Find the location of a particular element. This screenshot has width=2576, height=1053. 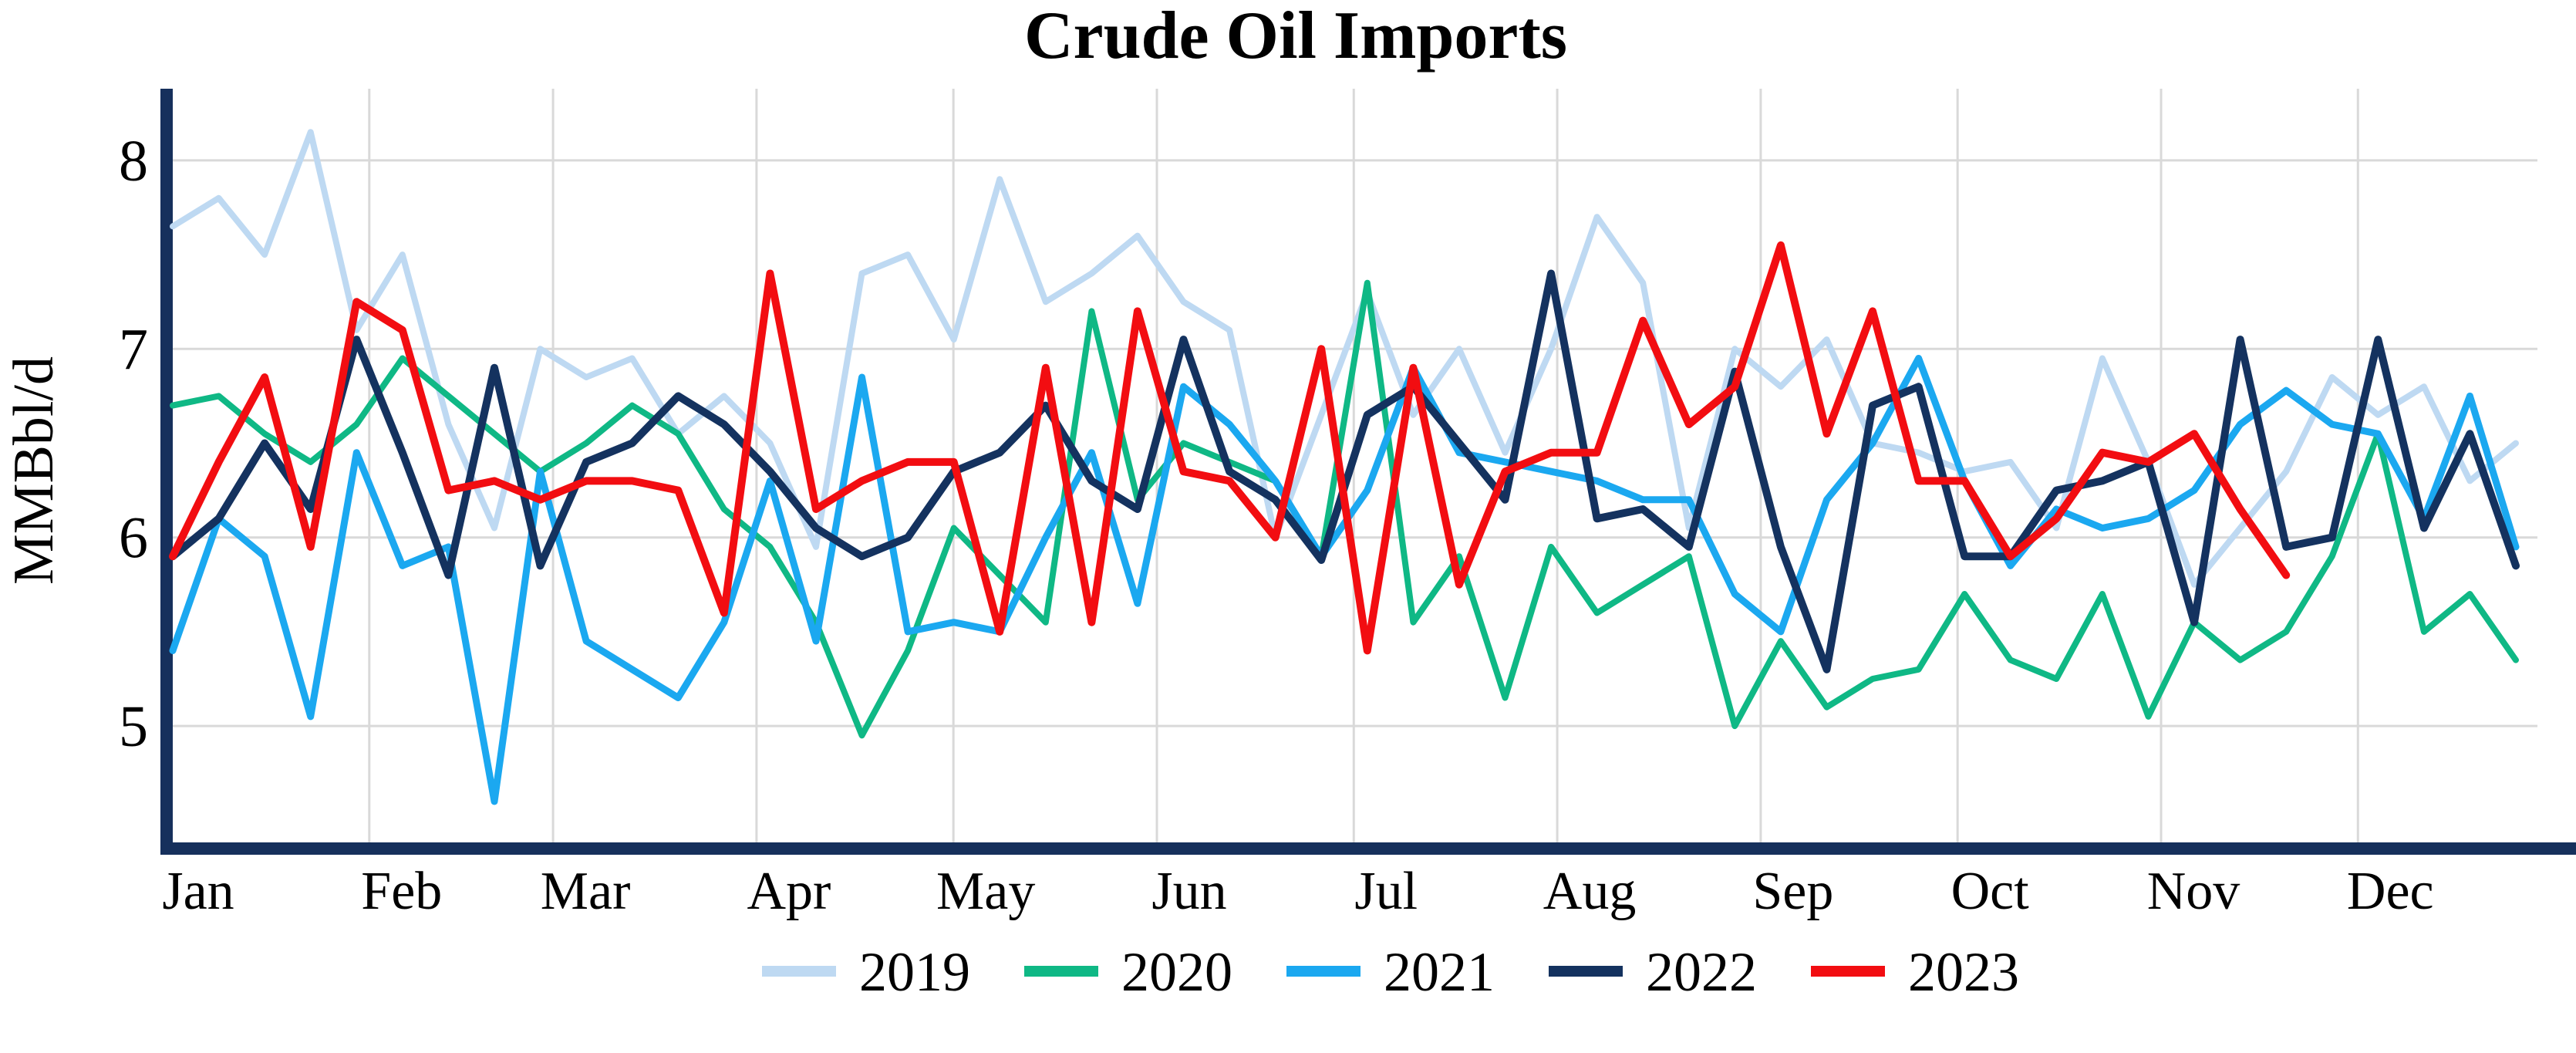

y-tick-label-7: 7 is located at coordinates (133, 349).